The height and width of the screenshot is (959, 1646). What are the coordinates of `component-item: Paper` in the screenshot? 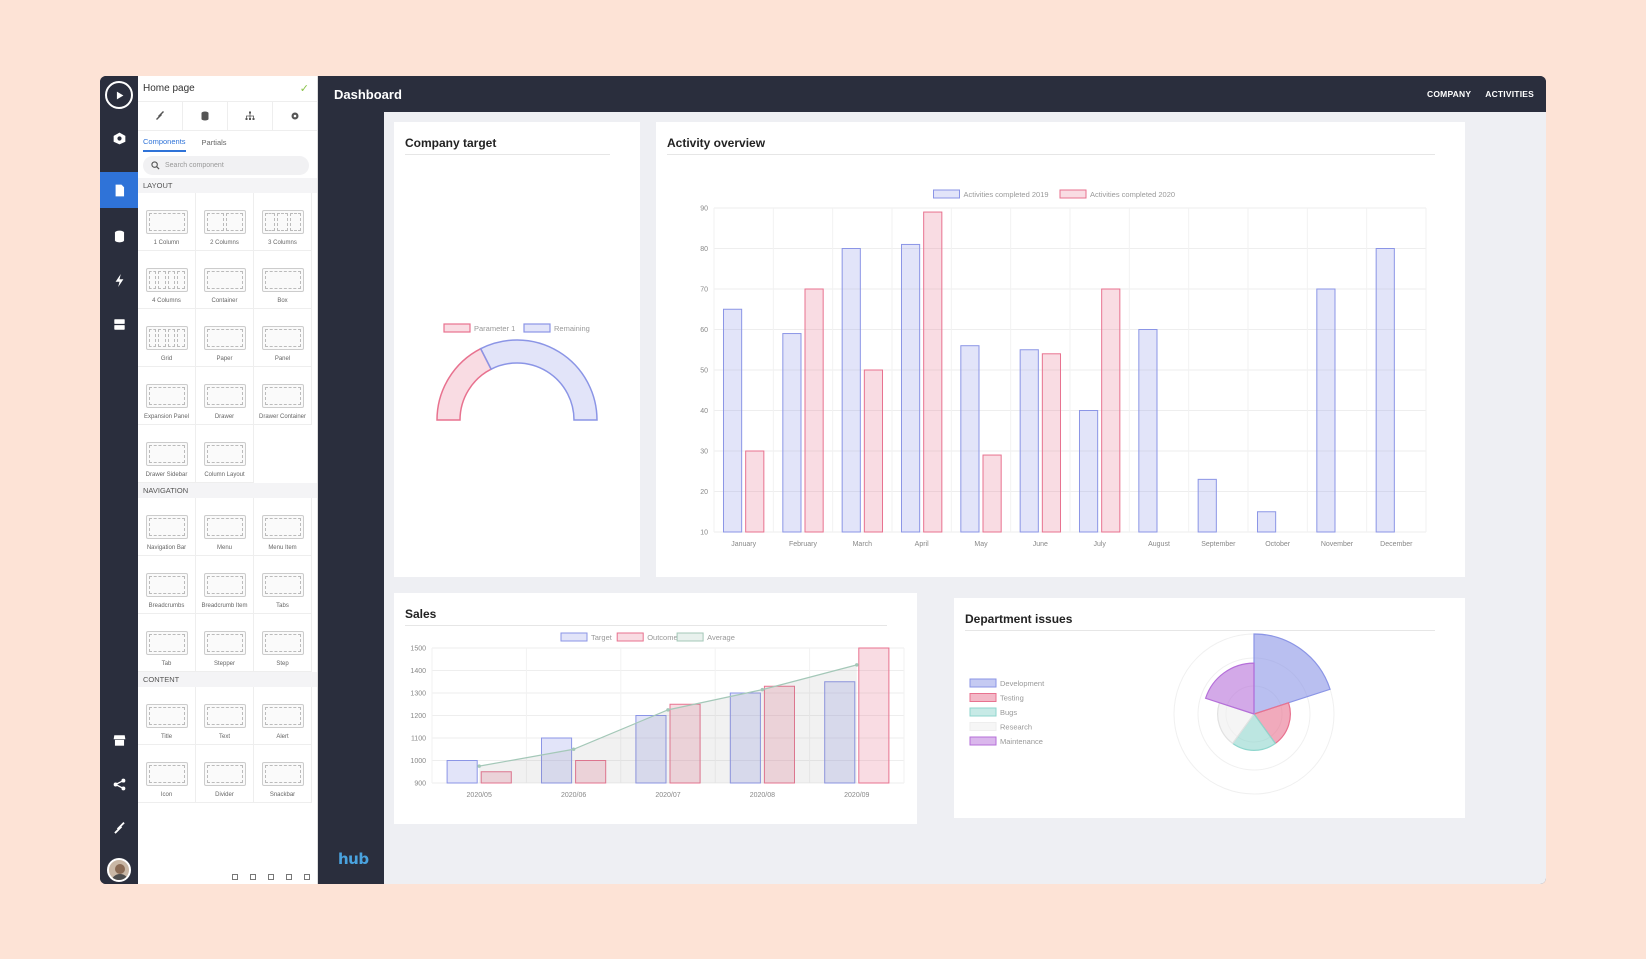 It's located at (225, 338).